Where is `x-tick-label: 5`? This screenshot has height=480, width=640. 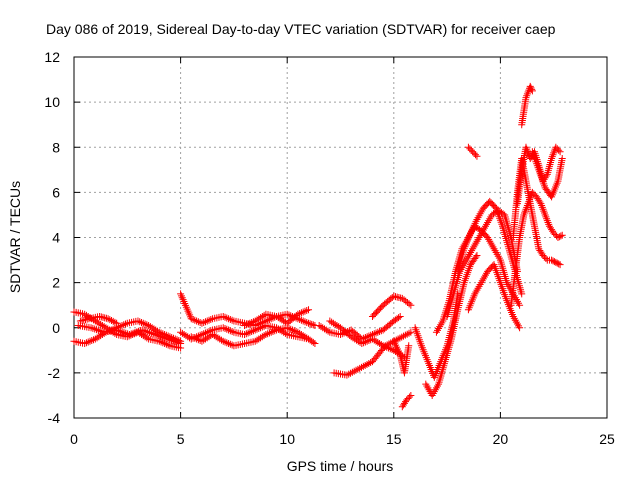
x-tick-label: 5 is located at coordinates (181, 439).